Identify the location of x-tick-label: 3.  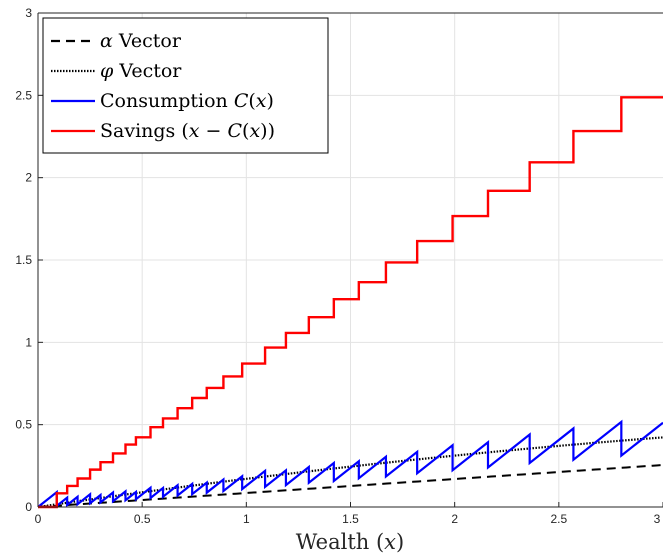
(657, 519).